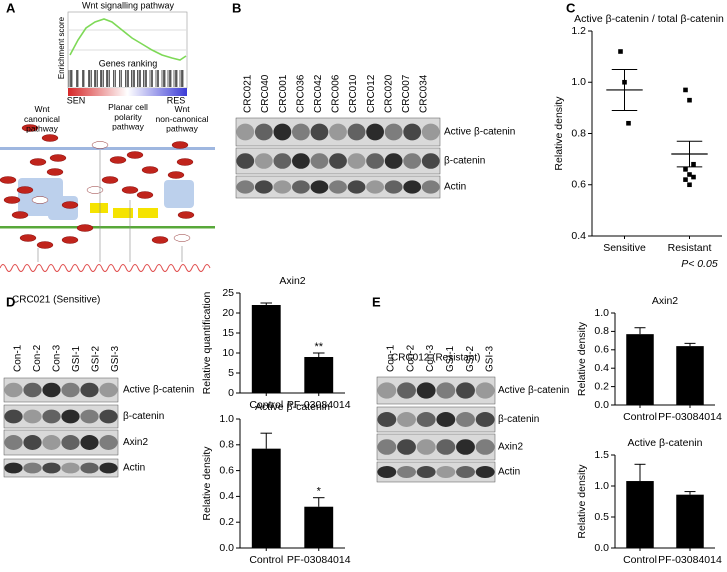 This screenshot has height=572, width=727. What do you see at coordinates (11, 7) in the screenshot?
I see `panel-letter: A` at bounding box center [11, 7].